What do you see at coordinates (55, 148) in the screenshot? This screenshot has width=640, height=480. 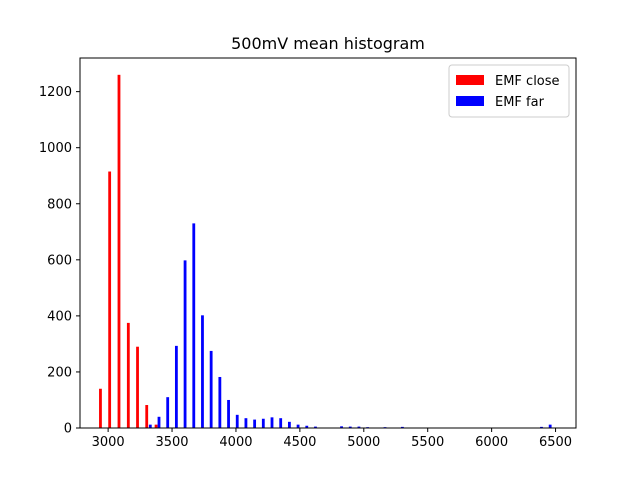 I see `y-tick-label: 1000` at bounding box center [55, 148].